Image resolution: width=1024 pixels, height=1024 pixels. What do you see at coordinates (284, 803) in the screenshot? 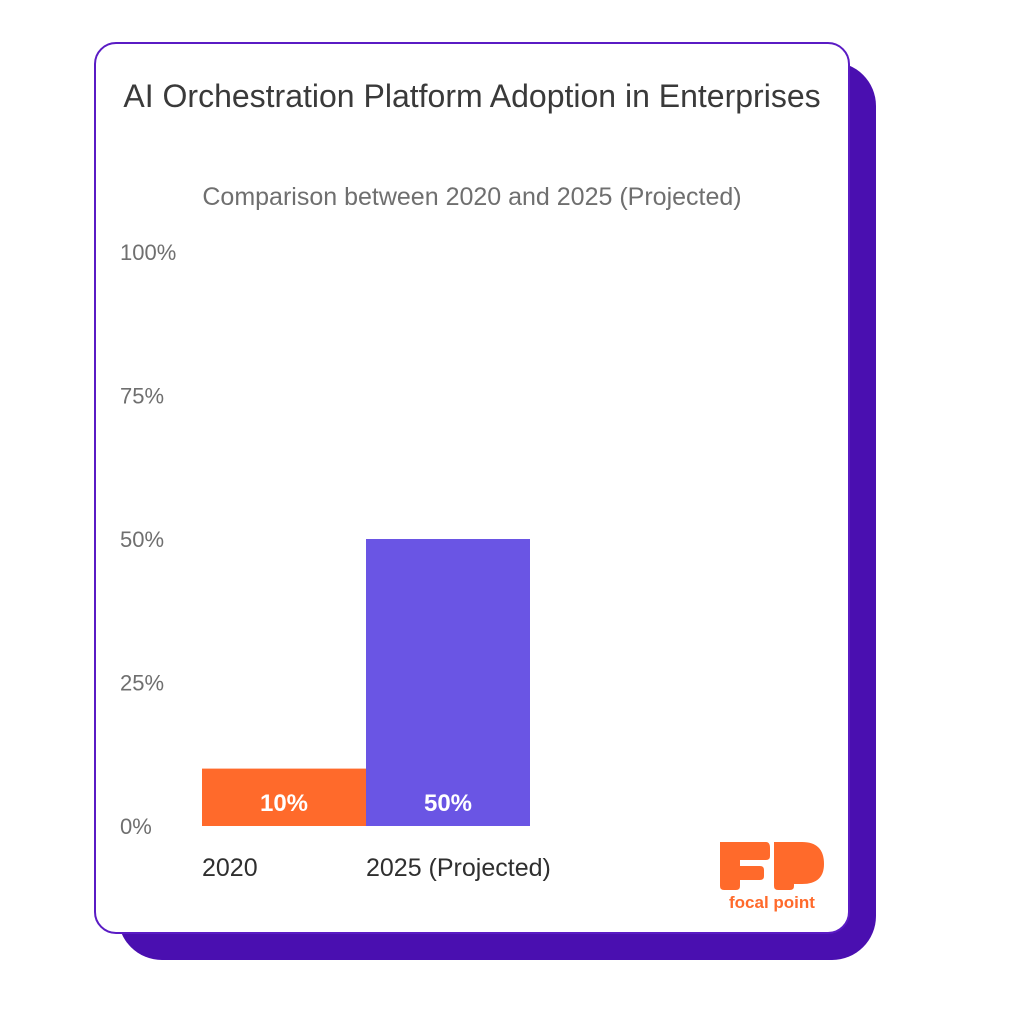
I see `bar-value-label: 10%` at bounding box center [284, 803].